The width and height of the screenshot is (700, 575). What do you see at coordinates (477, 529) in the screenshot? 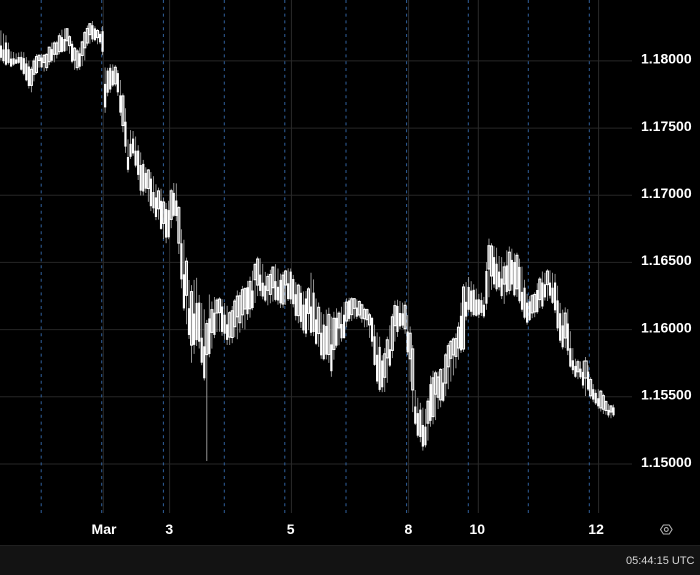
I see `svg-text: 10` at bounding box center [477, 529].